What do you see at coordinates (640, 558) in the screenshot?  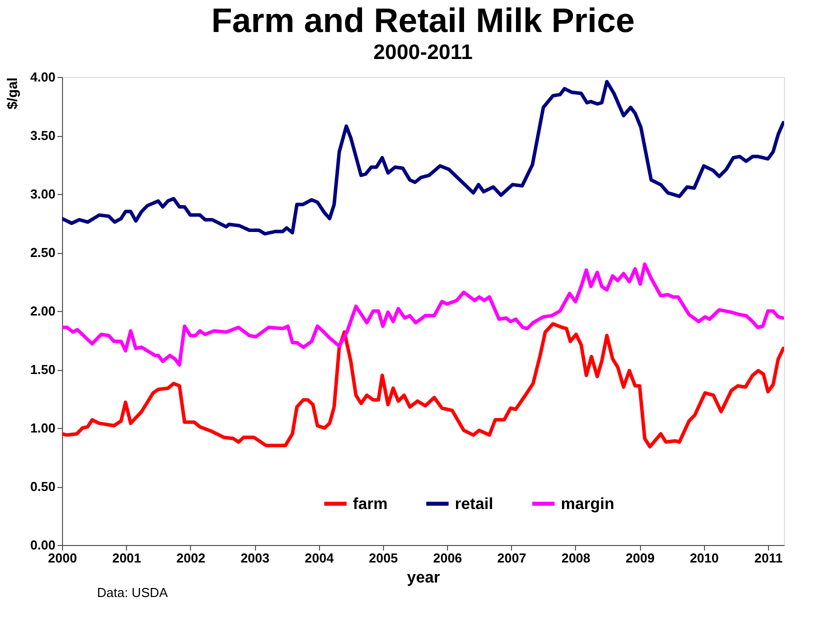 I see `x-tick-label: 2009` at bounding box center [640, 558].